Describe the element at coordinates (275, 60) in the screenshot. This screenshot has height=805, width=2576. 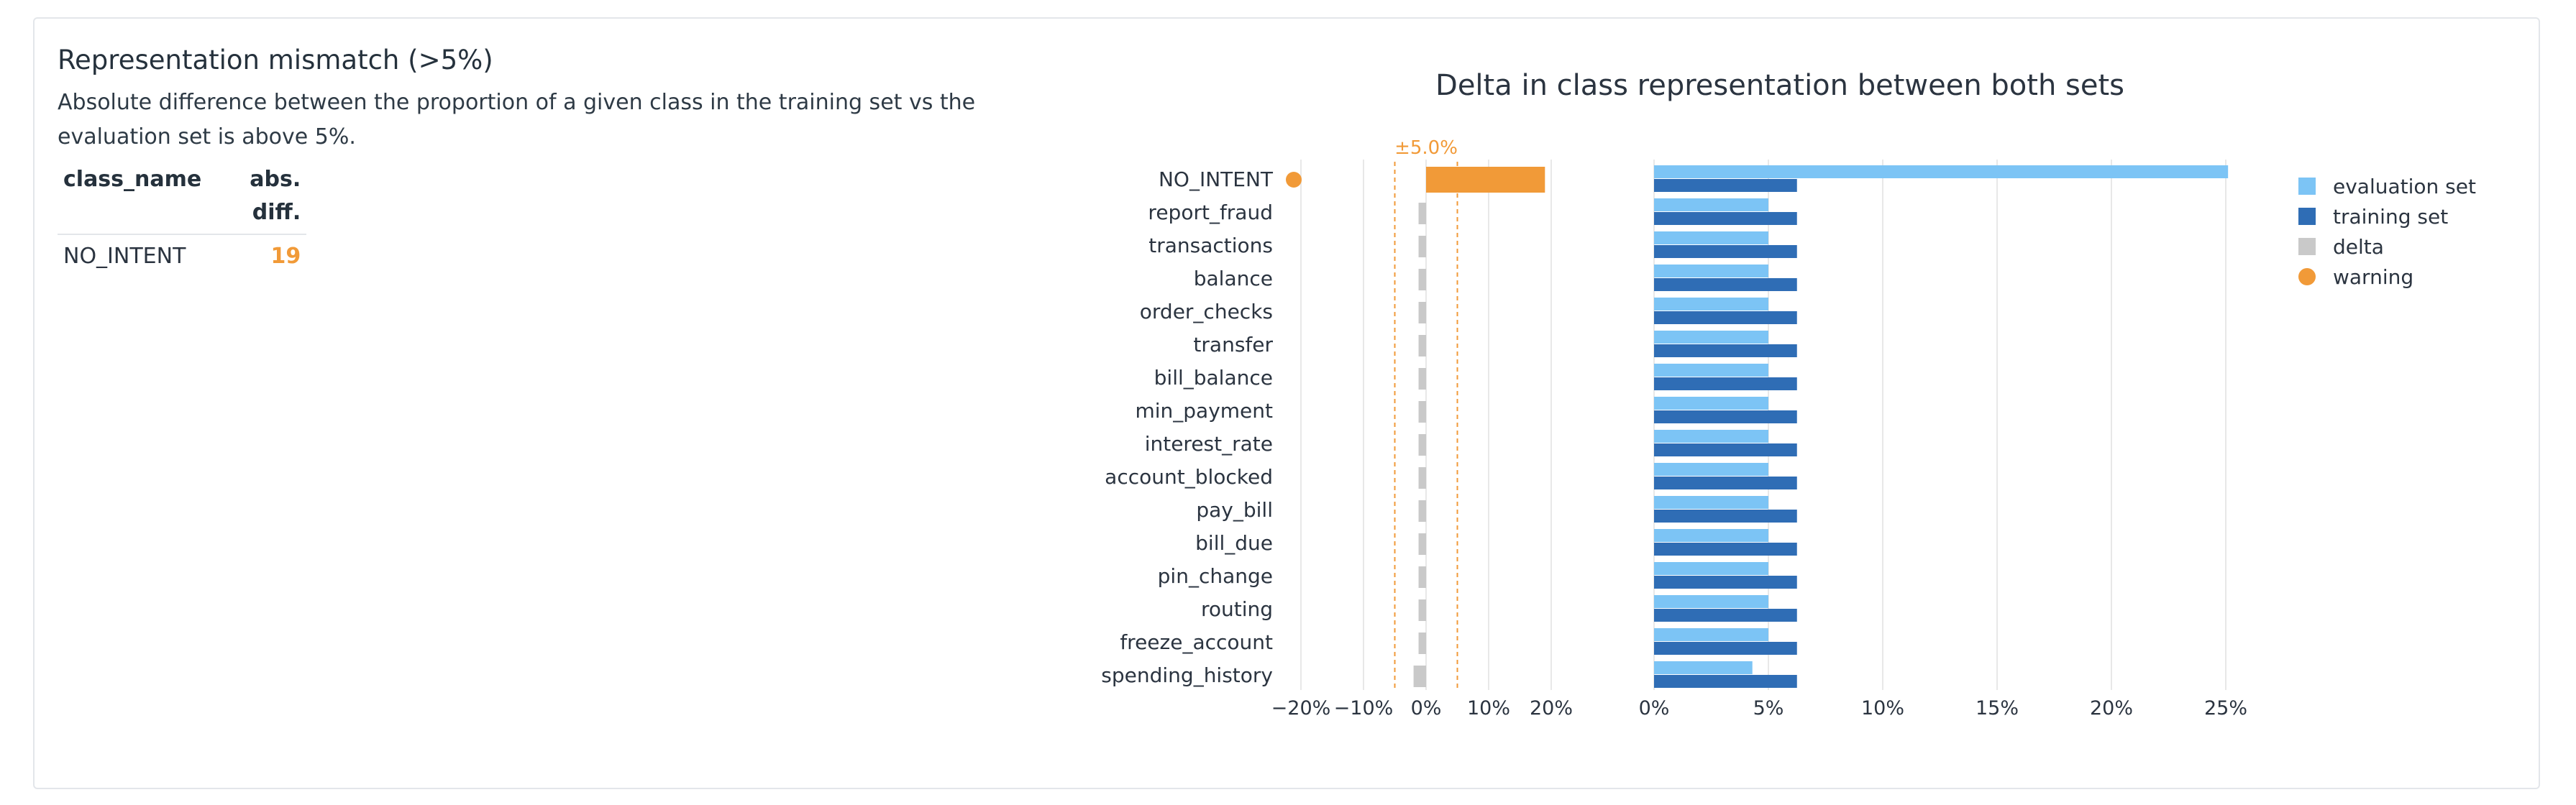
I see `panel-title: Representation mismatch (>5%)` at that location.